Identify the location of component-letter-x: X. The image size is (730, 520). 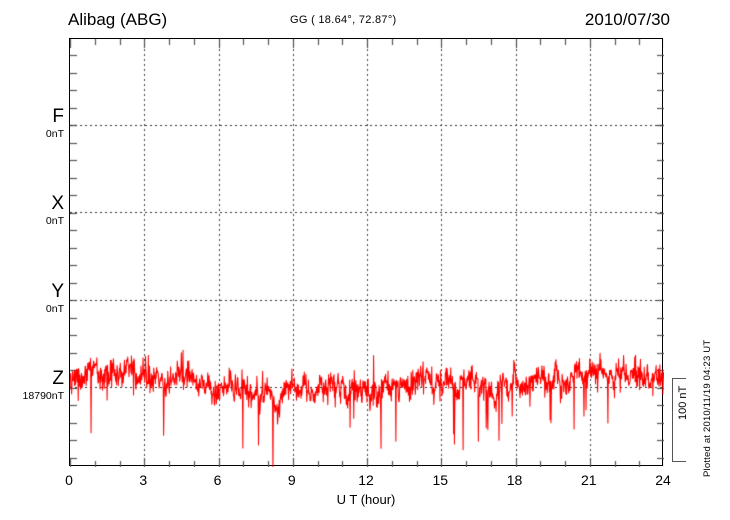
(57, 203).